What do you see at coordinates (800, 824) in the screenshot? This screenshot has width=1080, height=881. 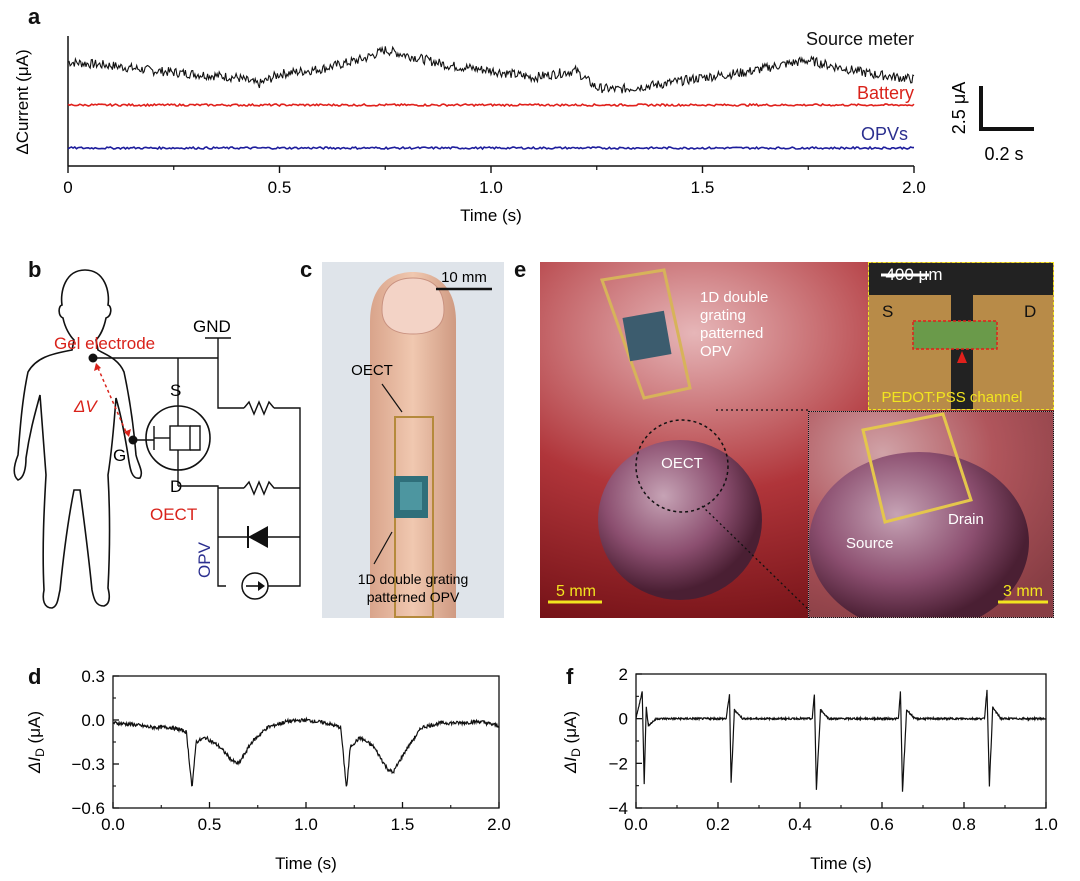 I see `x-tick-label-f: 0.4` at bounding box center [800, 824].